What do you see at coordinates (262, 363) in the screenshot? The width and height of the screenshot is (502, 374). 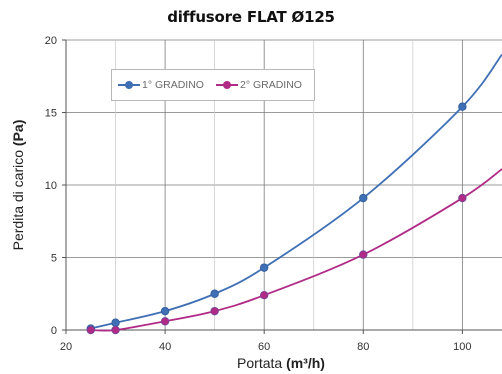 I see `x-axis-label-text: Portata` at bounding box center [262, 363].